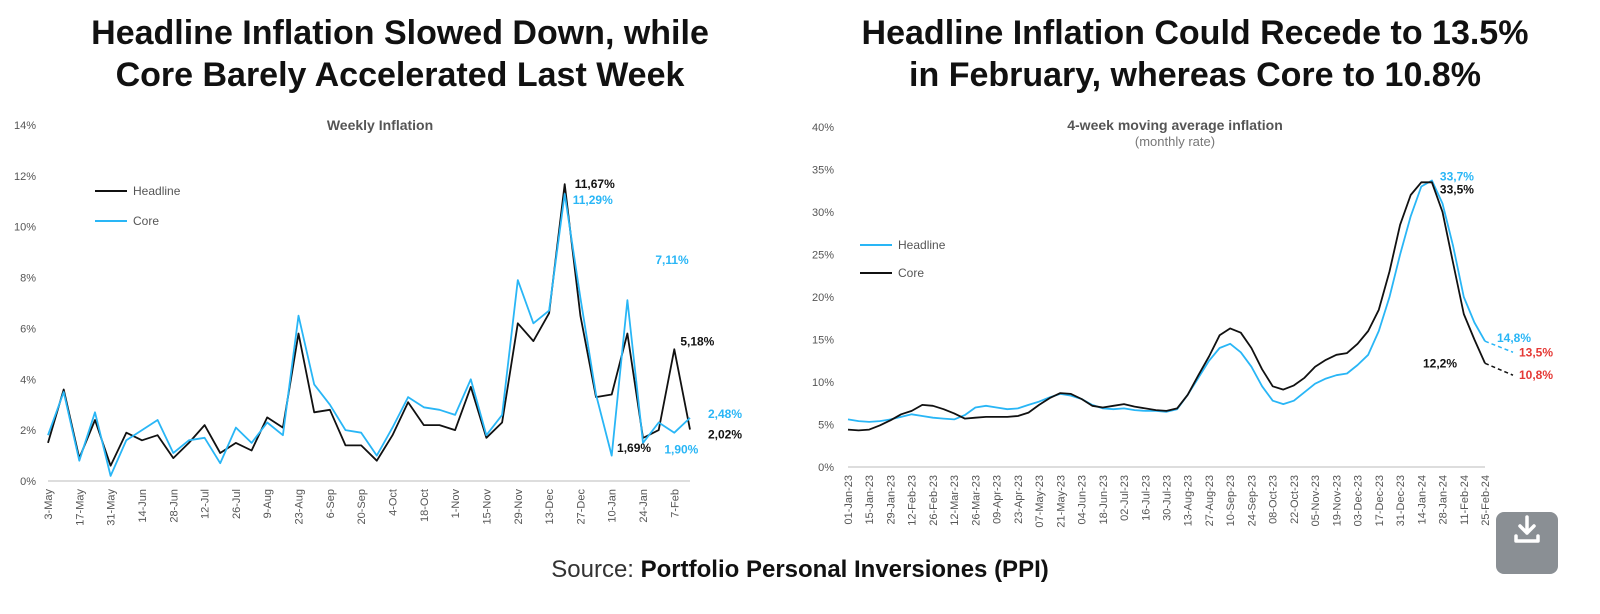 This screenshot has height=614, width=1600. What do you see at coordinates (362, 506) in the screenshot?
I see `x-tick-label: 20-Sep` at bounding box center [362, 506].